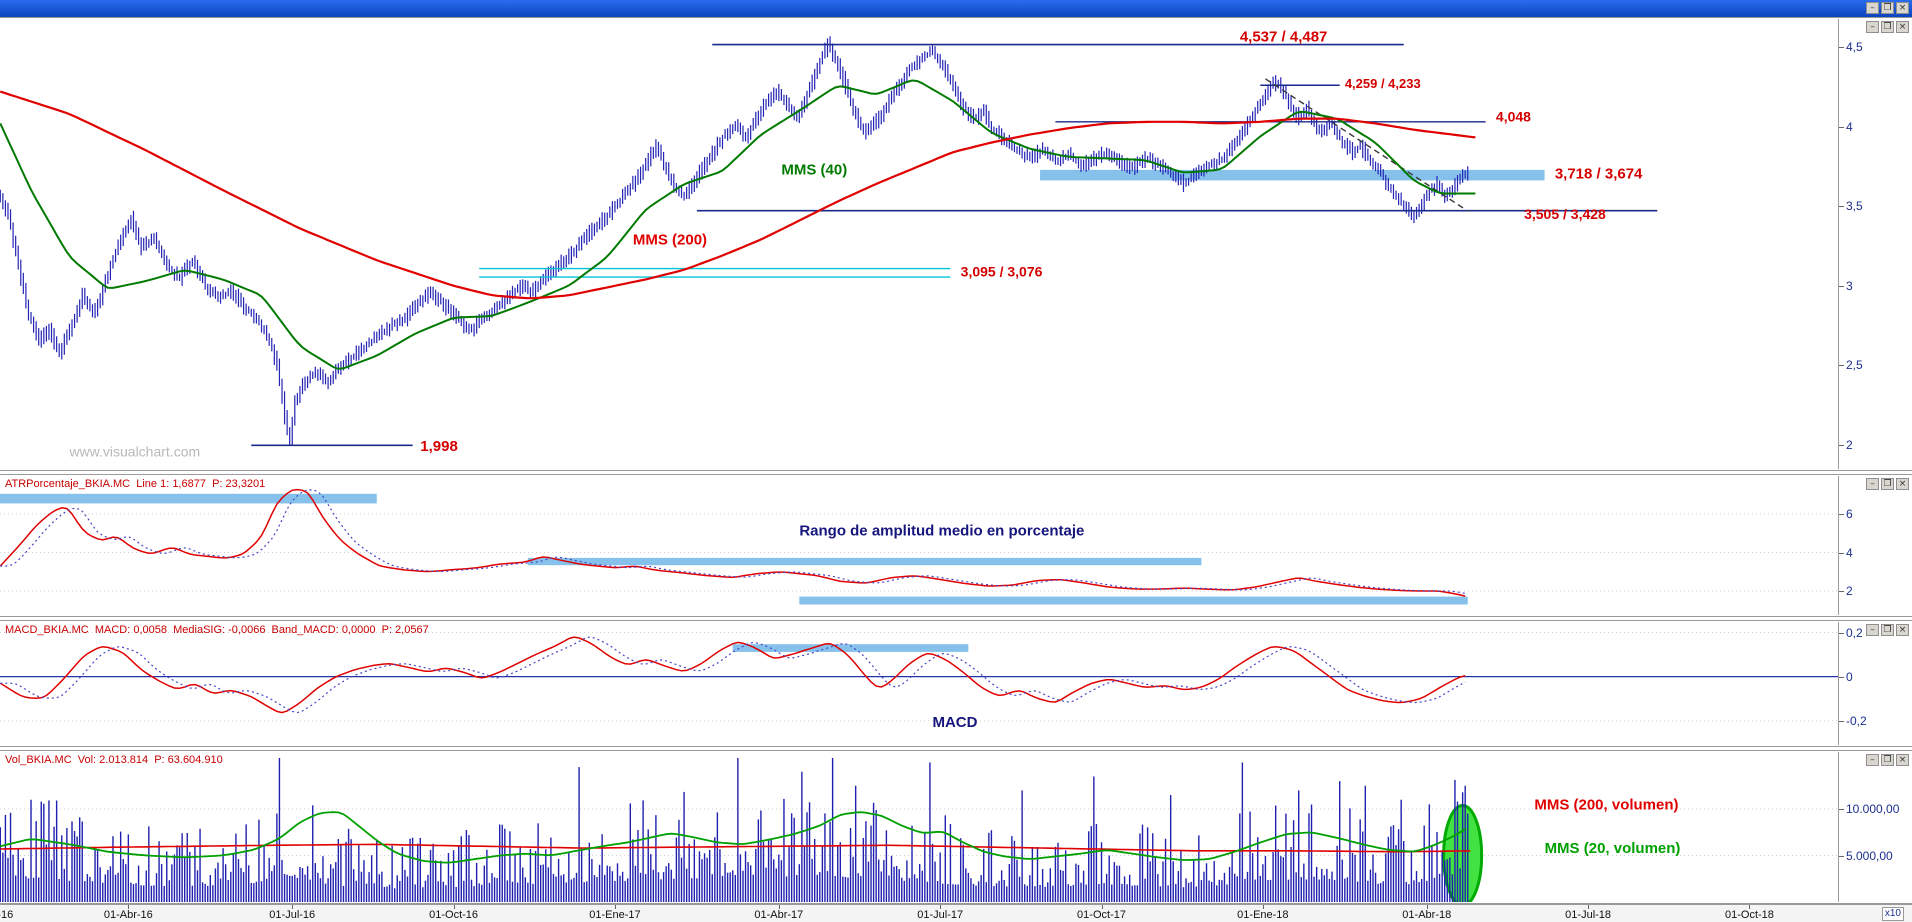 The width and height of the screenshot is (1912, 922). What do you see at coordinates (1854, 365) in the screenshot?
I see `y-axis-label: 2,5` at bounding box center [1854, 365].